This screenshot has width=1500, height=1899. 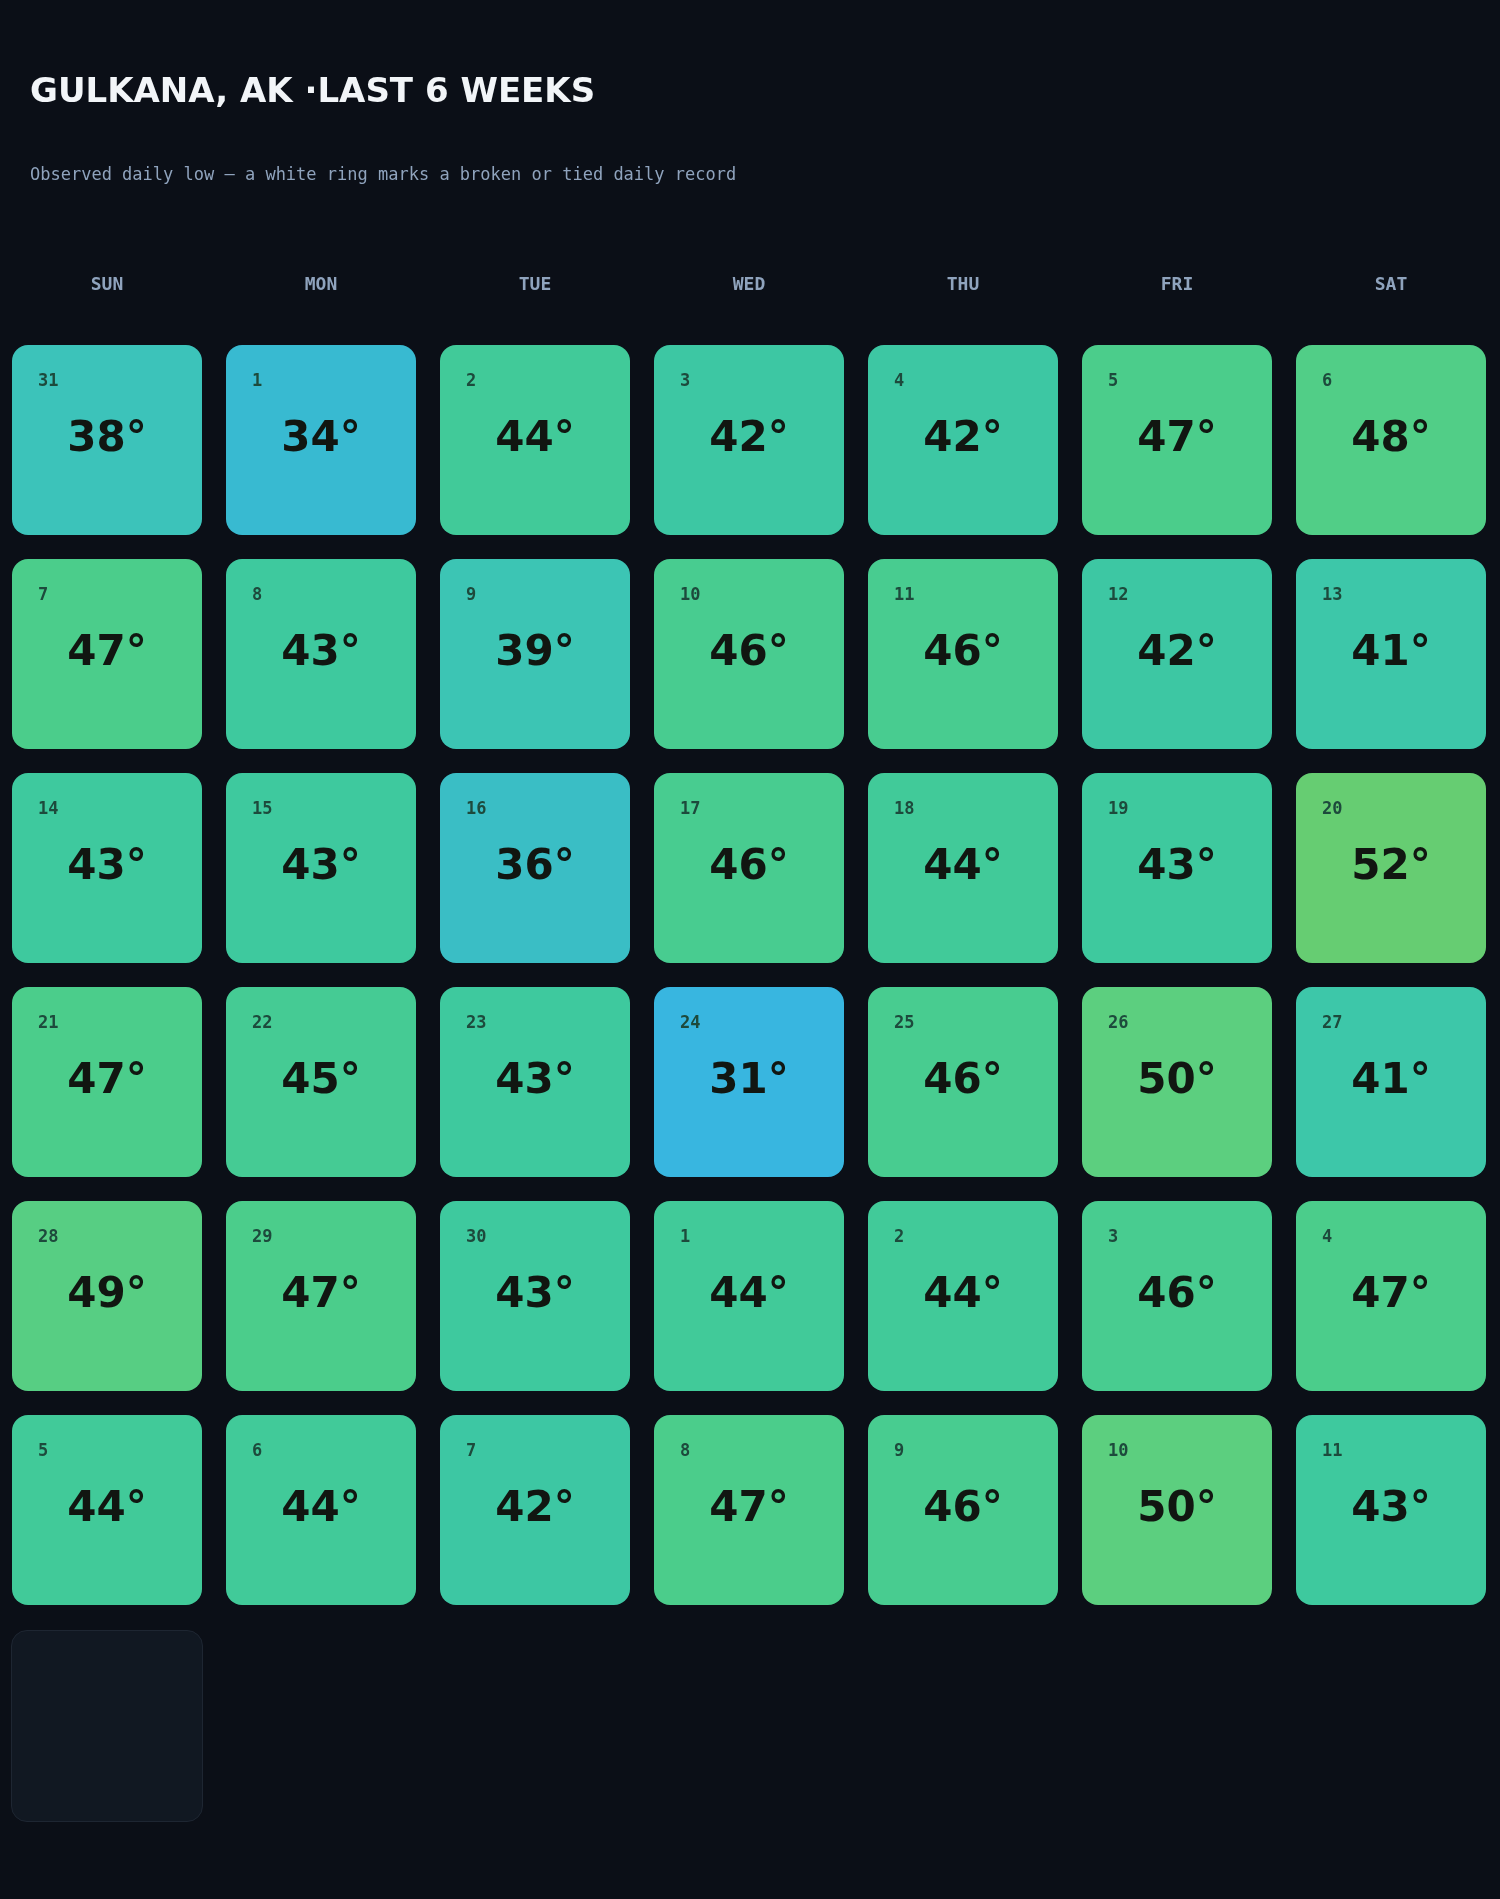 What do you see at coordinates (1391, 283) in the screenshot?
I see `x-tick-label: SAT` at bounding box center [1391, 283].